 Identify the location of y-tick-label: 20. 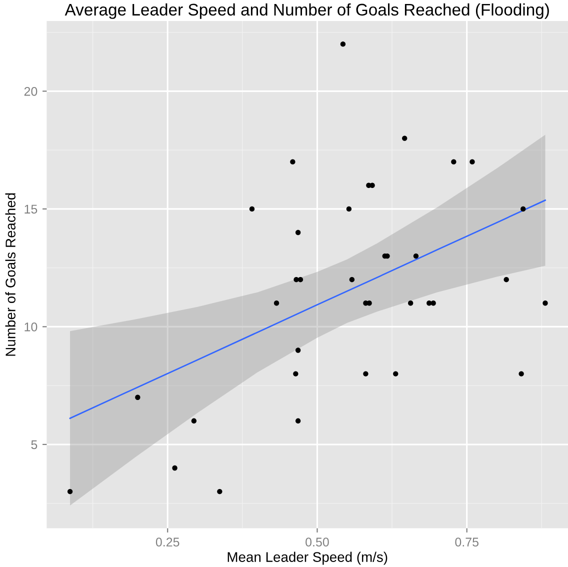
(31, 91).